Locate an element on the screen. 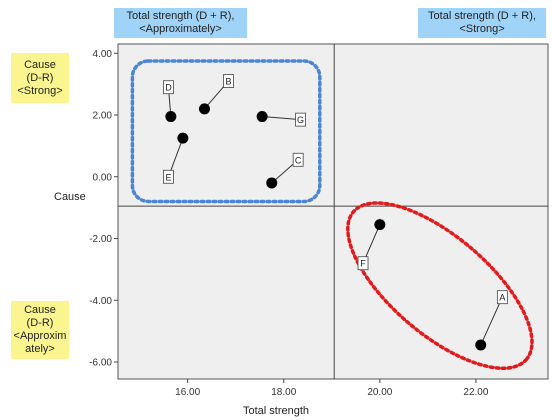  point-label-box-e is located at coordinates (168, 176).